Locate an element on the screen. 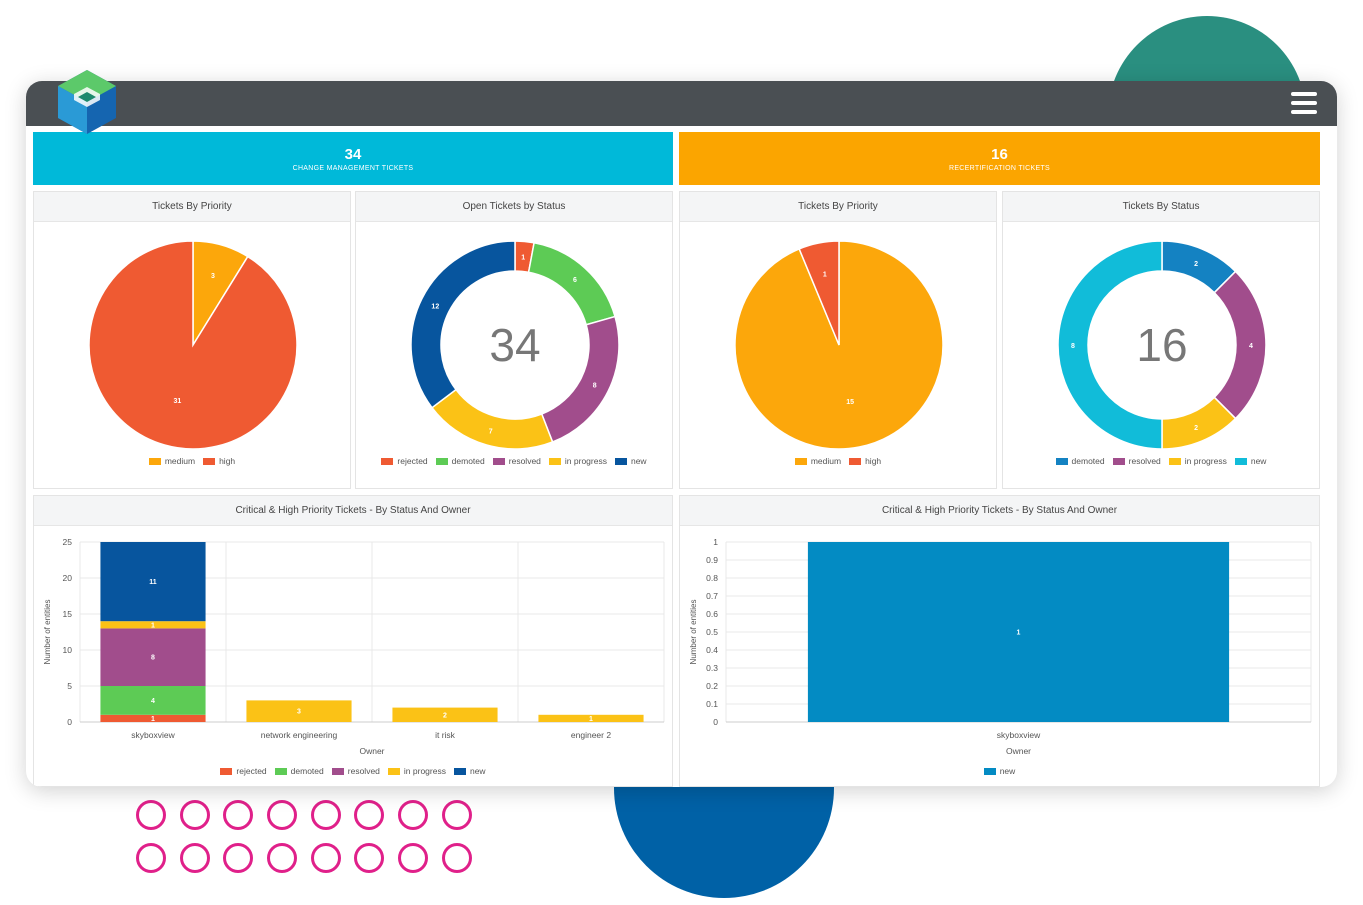  slice-value-label: 8 is located at coordinates (1073, 346).